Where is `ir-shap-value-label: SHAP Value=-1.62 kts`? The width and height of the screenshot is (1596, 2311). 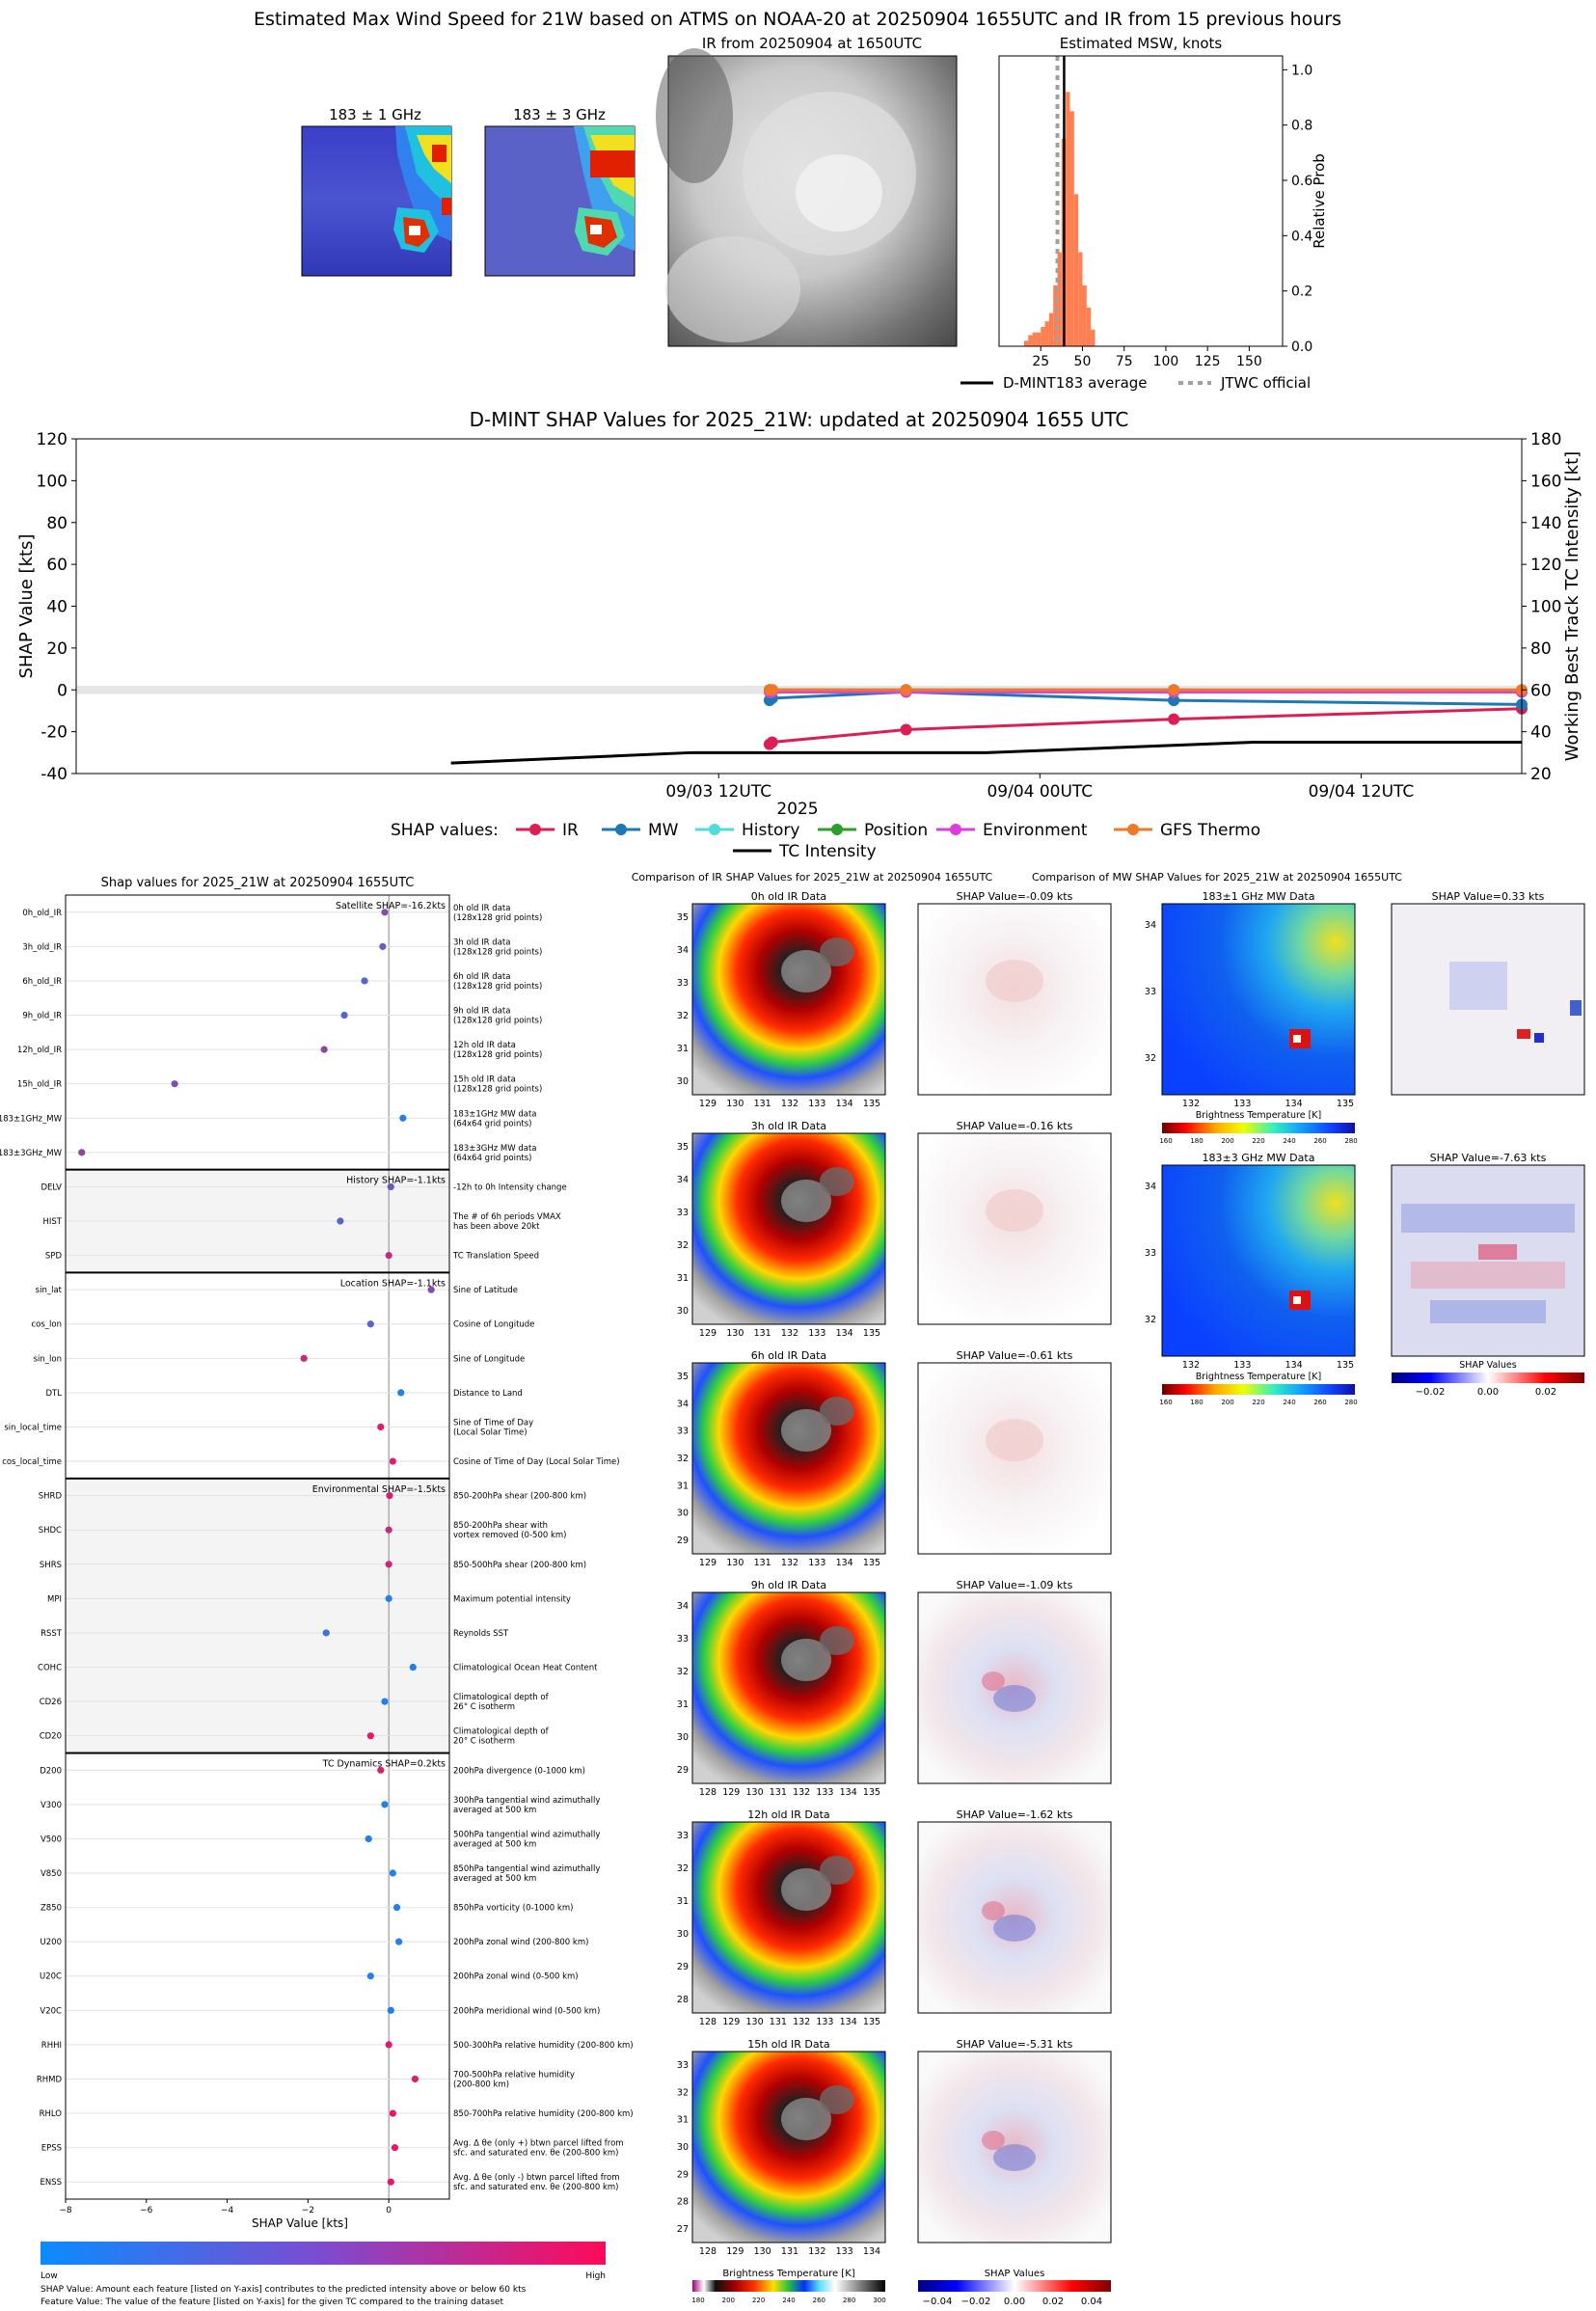 ir-shap-value-label: SHAP Value=-1.62 kts is located at coordinates (1015, 1814).